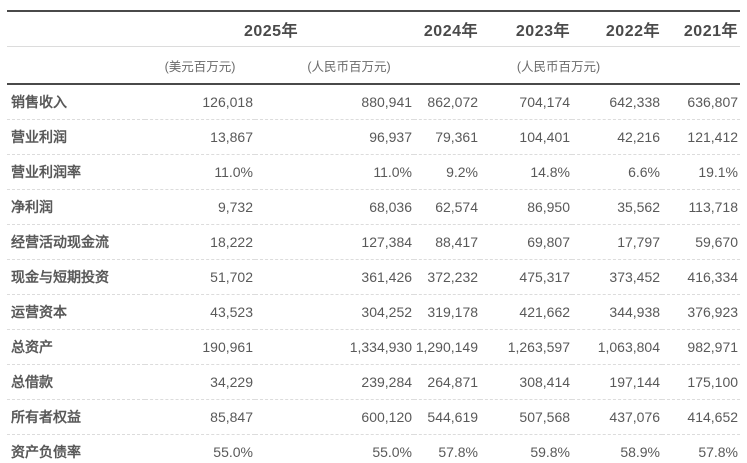  I want to click on year-header-row: 2025年 2024年 2023年 2022年 2021年, so click(374, 29).